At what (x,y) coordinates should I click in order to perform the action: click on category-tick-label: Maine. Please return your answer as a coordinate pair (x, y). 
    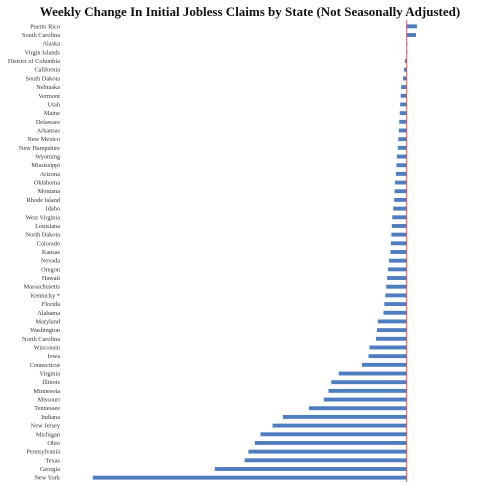
    Looking at the image, I should click on (52, 113).